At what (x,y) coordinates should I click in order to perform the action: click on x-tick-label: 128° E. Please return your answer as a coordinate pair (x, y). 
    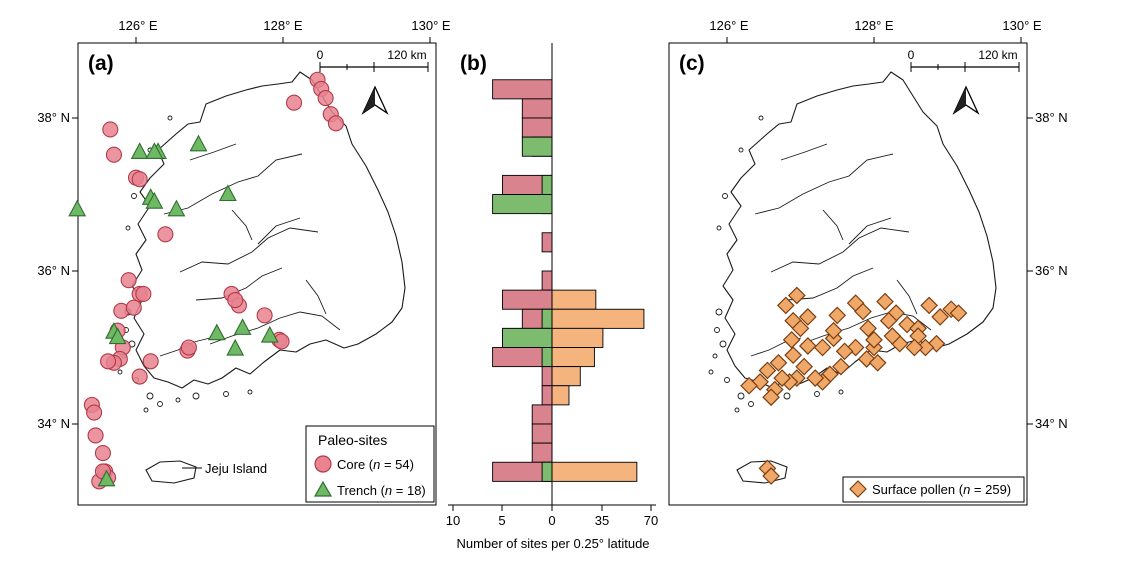
    Looking at the image, I should click on (874, 25).